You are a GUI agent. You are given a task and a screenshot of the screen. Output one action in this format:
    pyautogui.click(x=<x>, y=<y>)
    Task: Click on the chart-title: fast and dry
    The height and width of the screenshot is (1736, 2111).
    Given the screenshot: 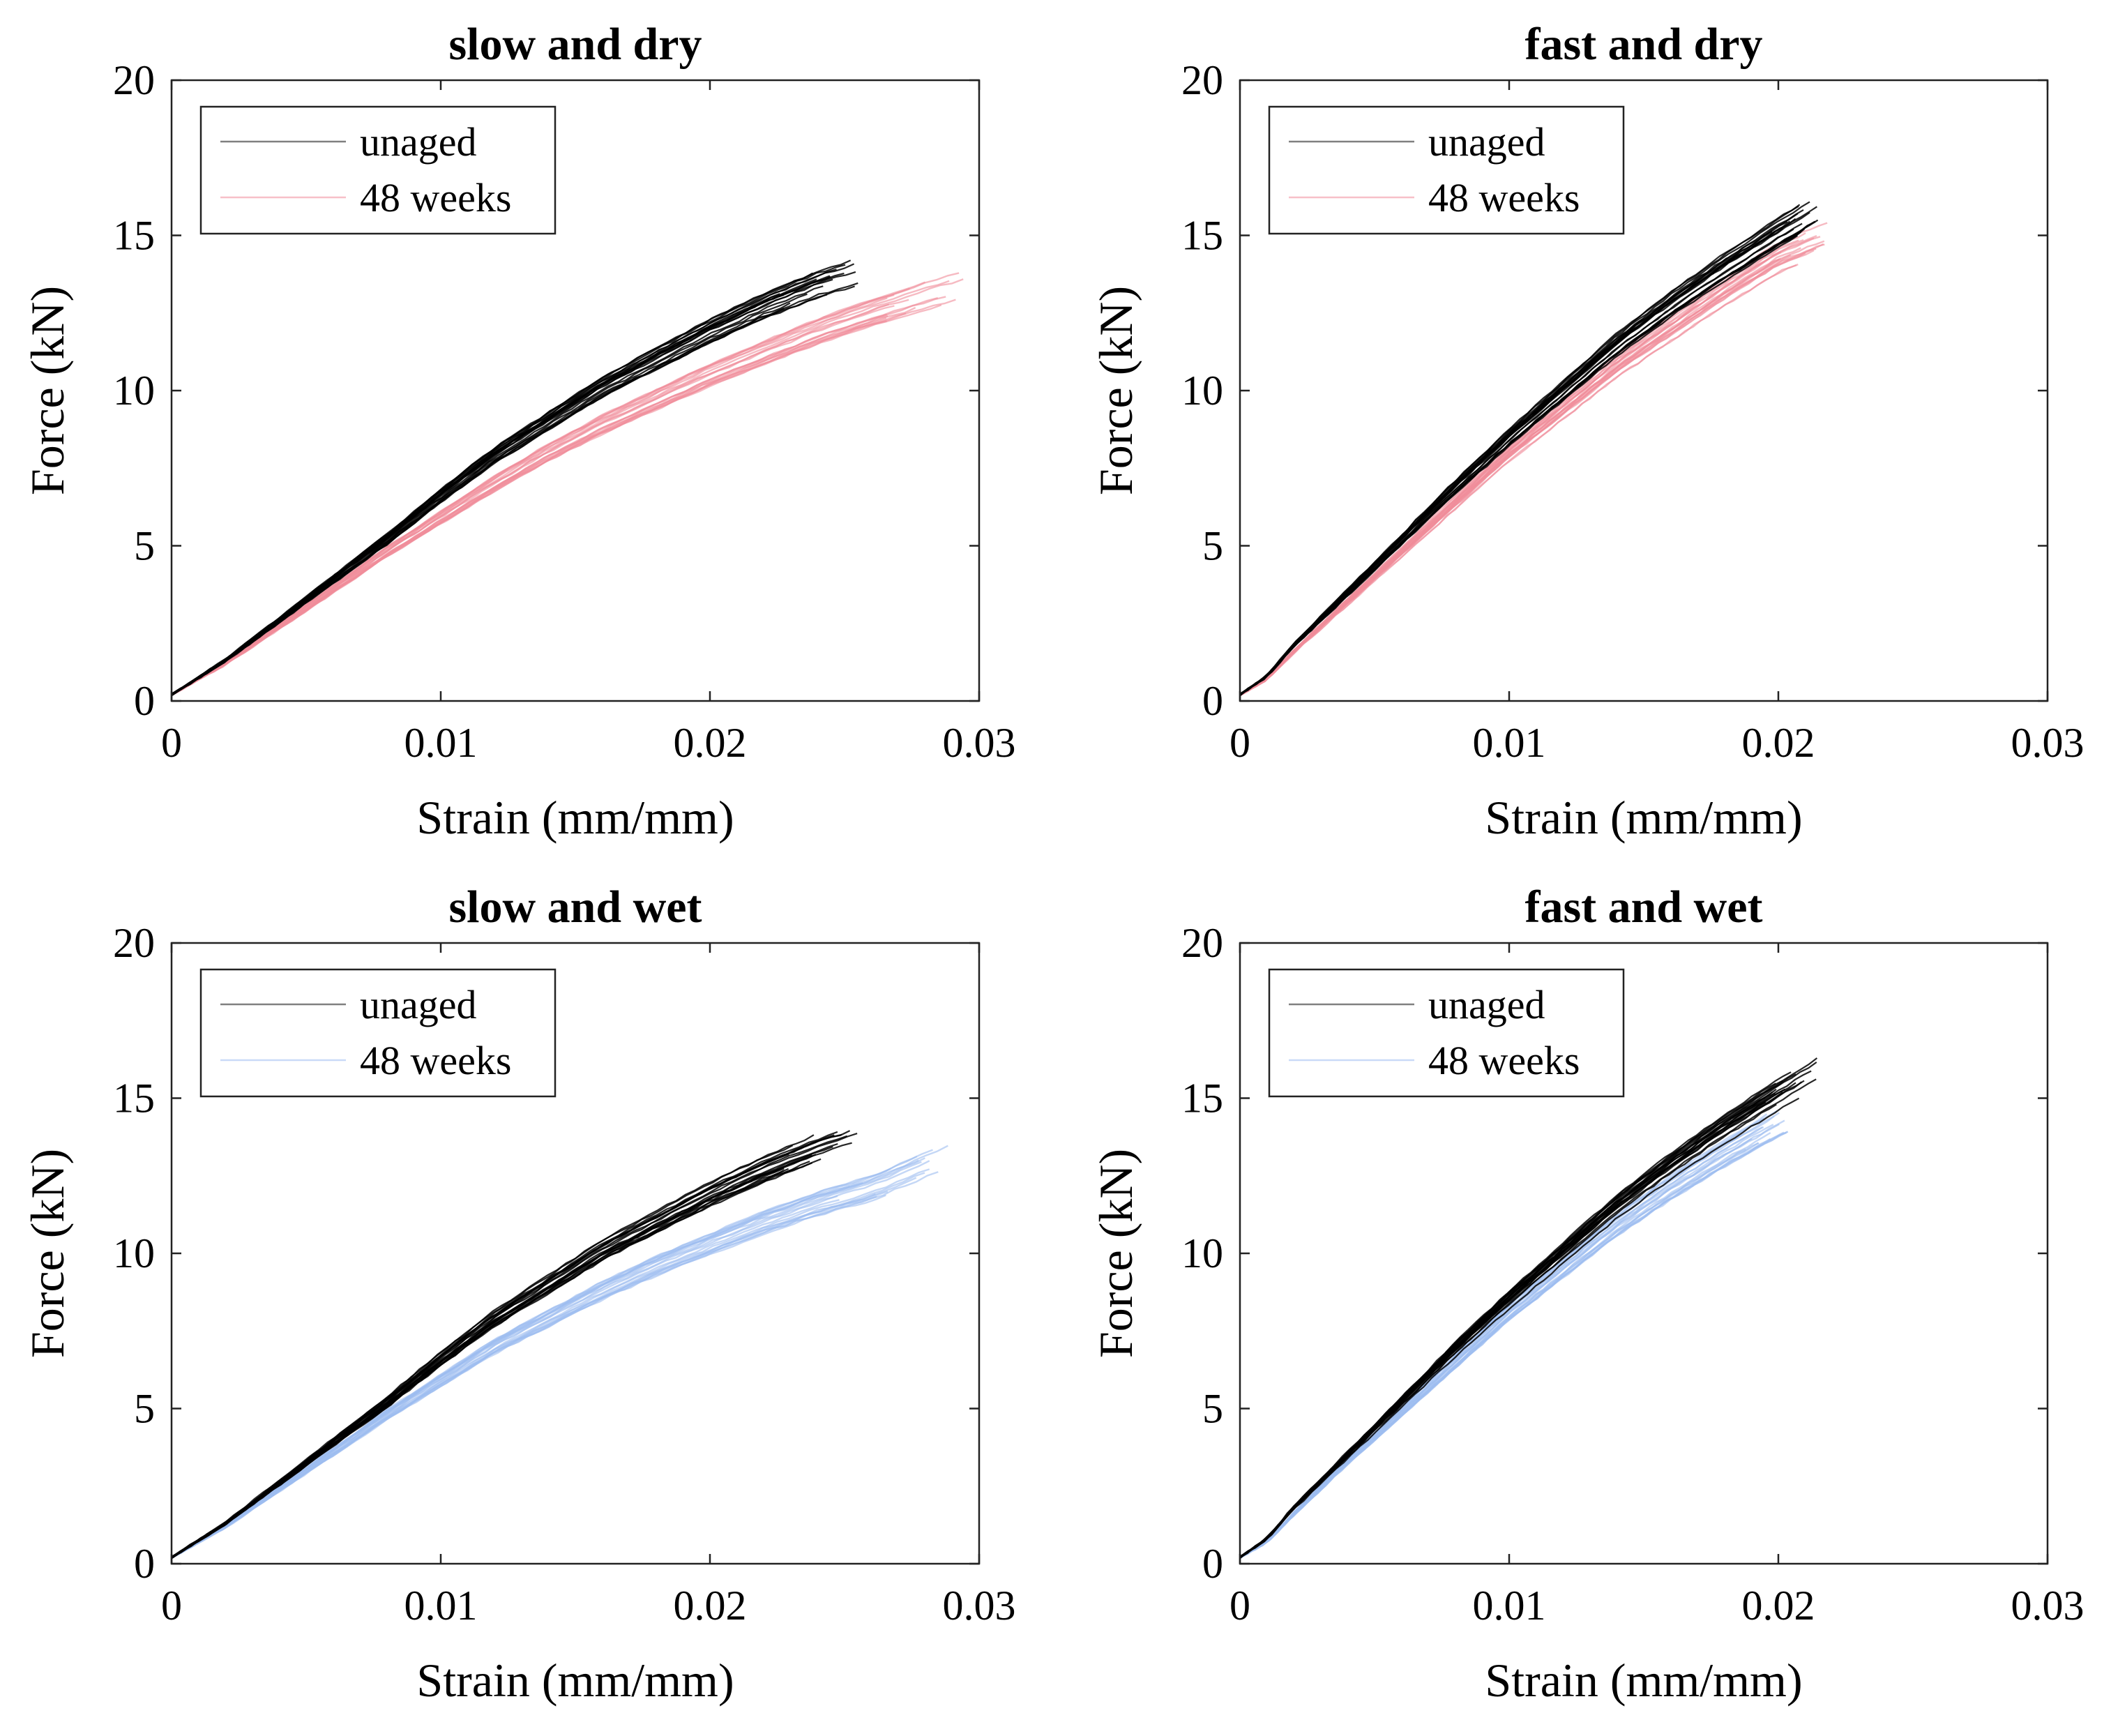 What is the action you would take?
    pyautogui.click(x=1643, y=44)
    